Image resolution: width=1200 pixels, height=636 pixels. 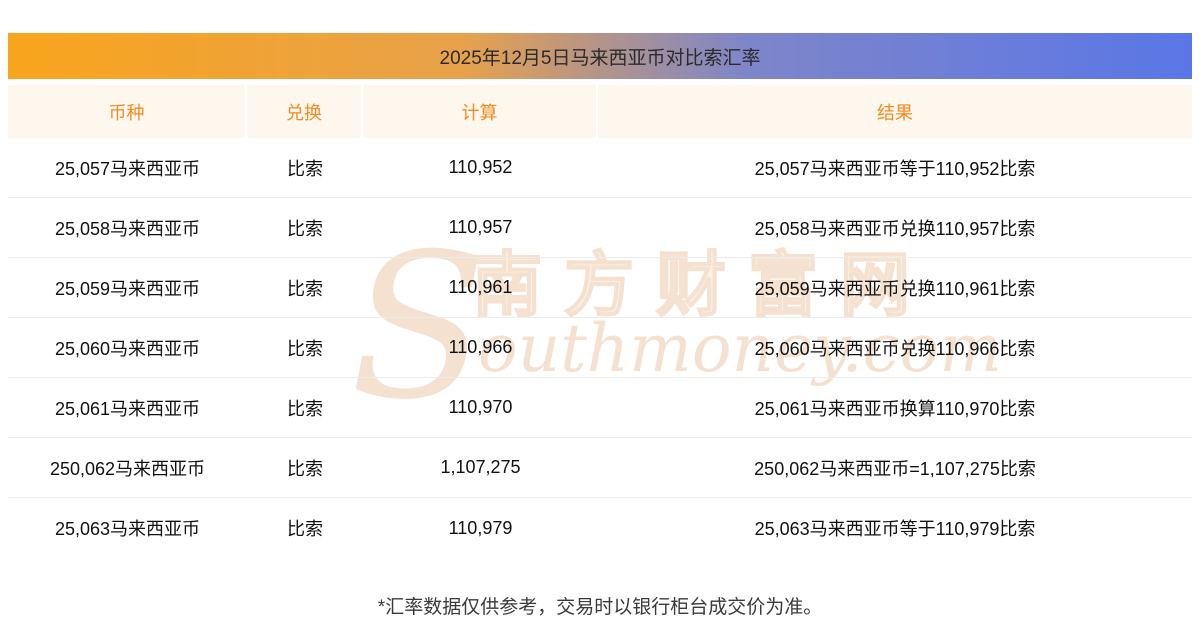 What do you see at coordinates (480, 347) in the screenshot?
I see `cell-calculation: 110,966` at bounding box center [480, 347].